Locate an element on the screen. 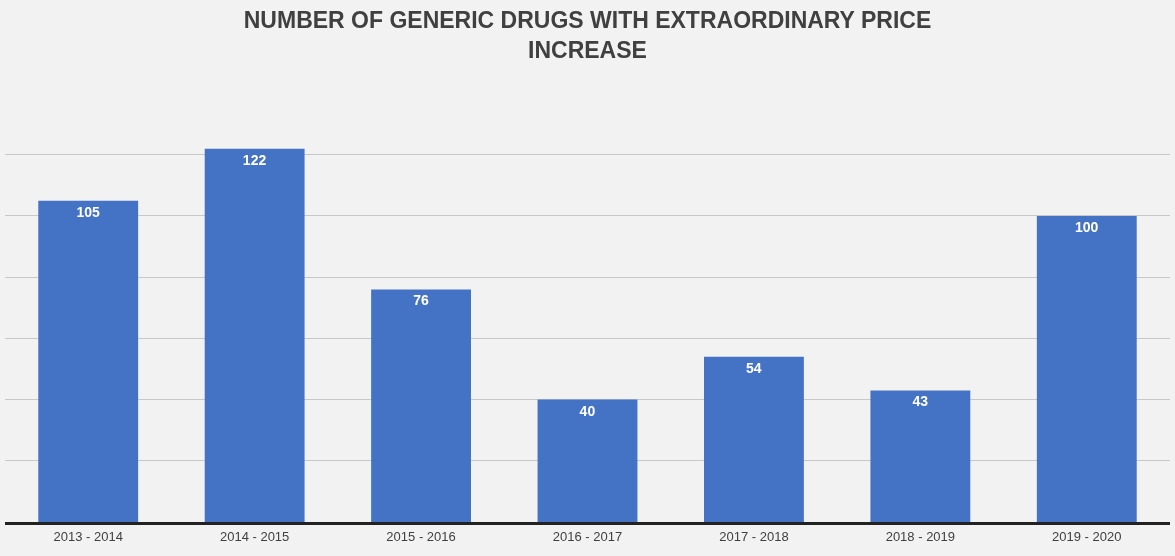 The width and height of the screenshot is (1175, 556). x-tick-label: 2019 - 2020 is located at coordinates (1087, 536).